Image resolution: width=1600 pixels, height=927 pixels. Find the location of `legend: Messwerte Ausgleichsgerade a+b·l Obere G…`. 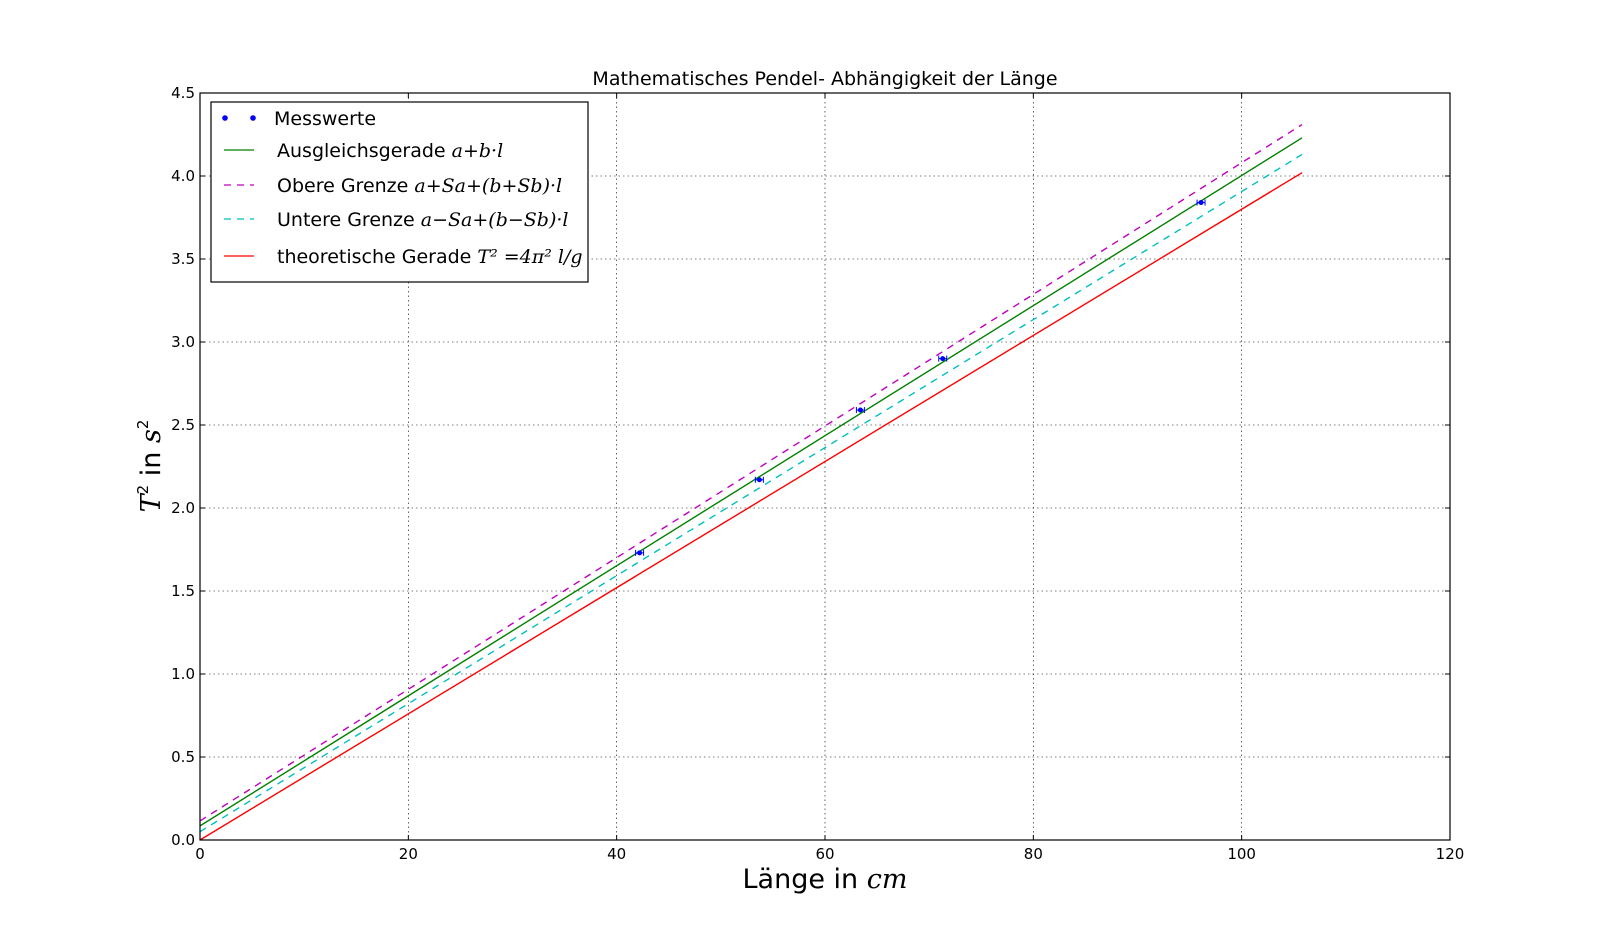

legend: Messwerte Ausgleichsgerade a+b·l Obere G… is located at coordinates (399, 192).